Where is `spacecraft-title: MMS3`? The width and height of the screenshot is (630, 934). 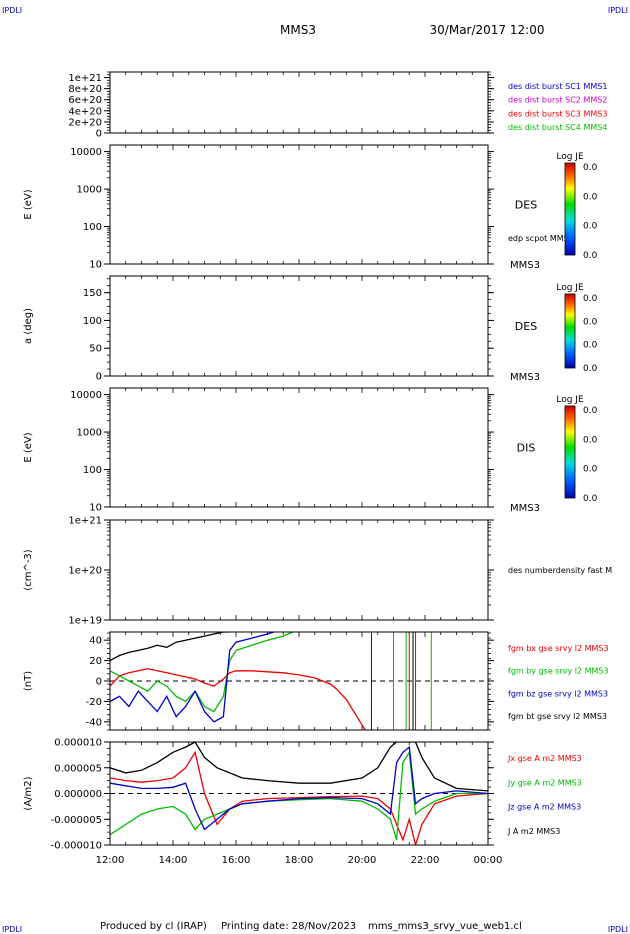
spacecraft-title: MMS3 is located at coordinates (298, 30).